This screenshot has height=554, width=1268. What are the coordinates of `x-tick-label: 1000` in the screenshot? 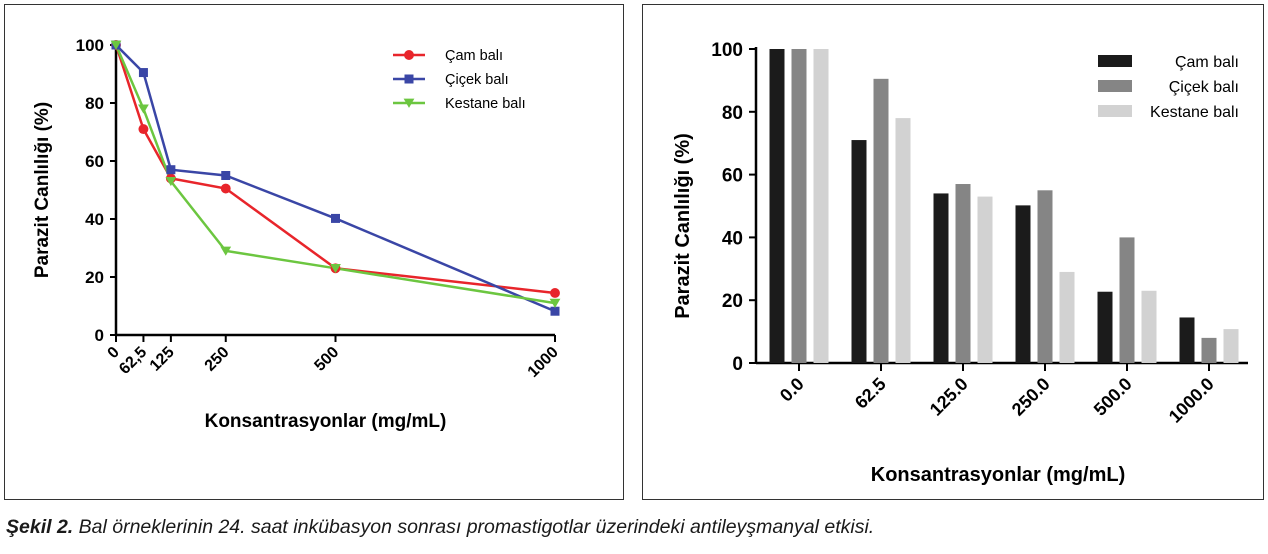 It's located at (543, 362).